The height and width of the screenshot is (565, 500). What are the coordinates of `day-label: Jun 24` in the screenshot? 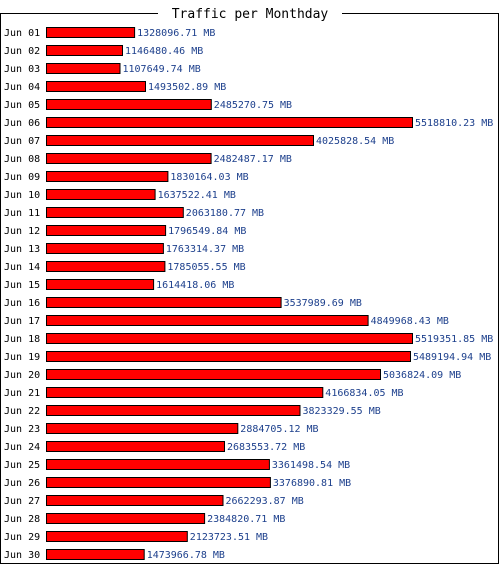 It's located at (22, 447).